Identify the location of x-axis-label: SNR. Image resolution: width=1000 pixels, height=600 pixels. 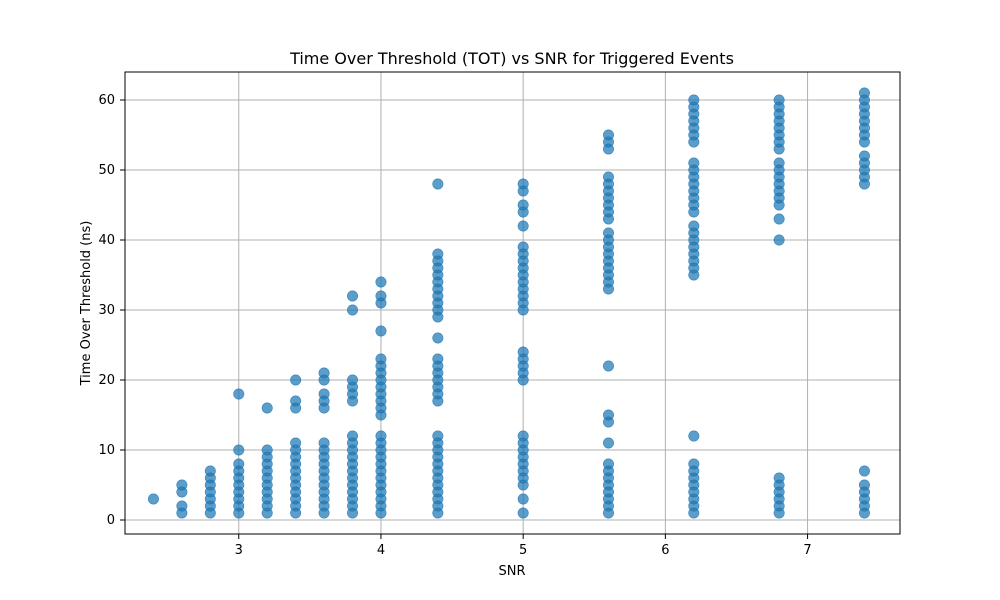
(511, 571).